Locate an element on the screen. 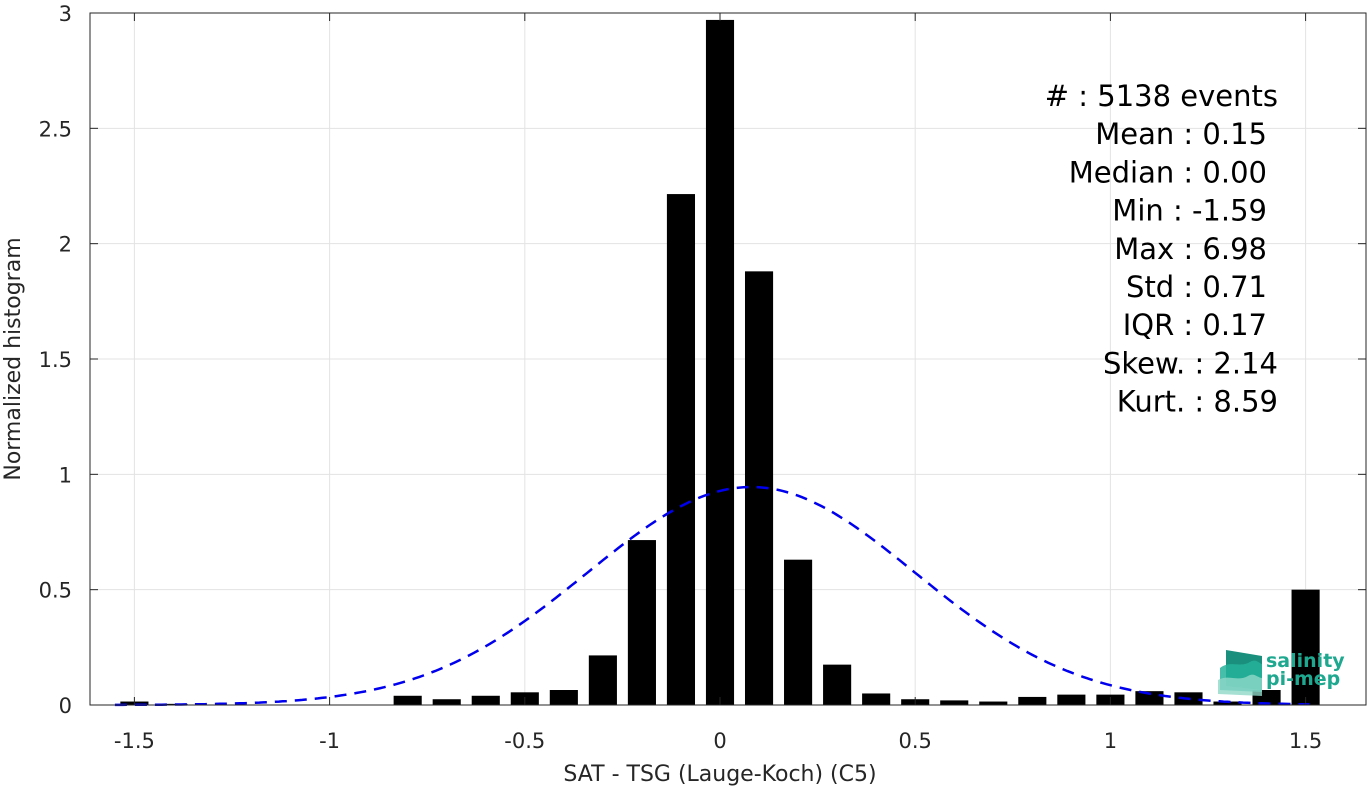 The height and width of the screenshot is (787, 1367). x-tick-label-2: -0.5 is located at coordinates (524, 741).